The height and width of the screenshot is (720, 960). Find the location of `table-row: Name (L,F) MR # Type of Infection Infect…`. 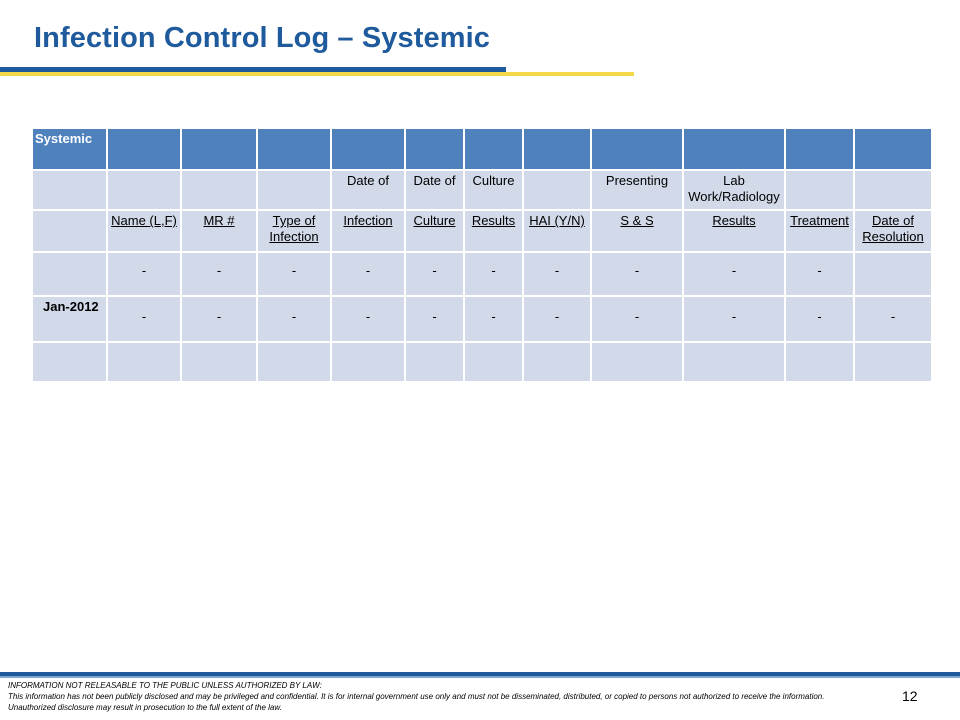

table-row: Name (L,F) MR # Type of Infection Infect… is located at coordinates (482, 231).